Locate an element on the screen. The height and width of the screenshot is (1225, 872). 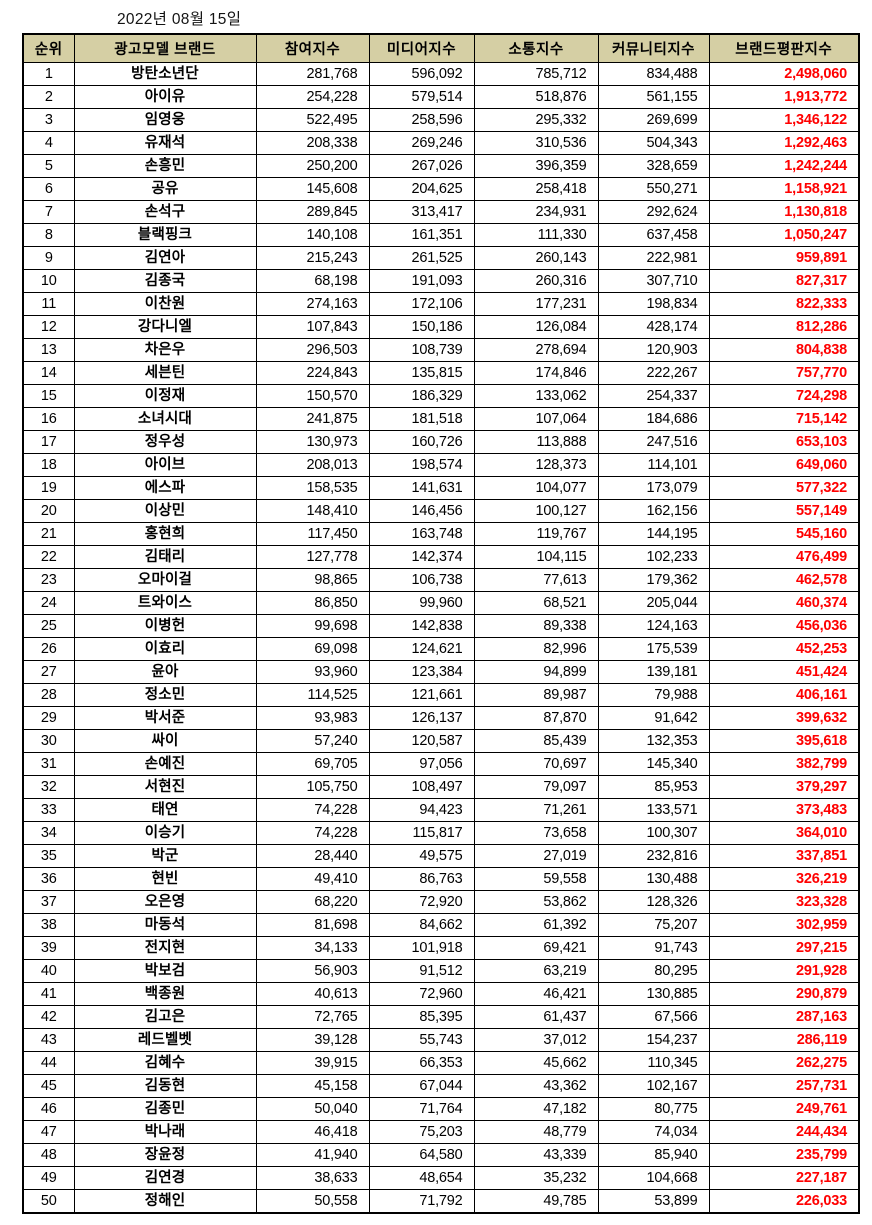
media-index-cell: 141,631 is located at coordinates (421, 488).